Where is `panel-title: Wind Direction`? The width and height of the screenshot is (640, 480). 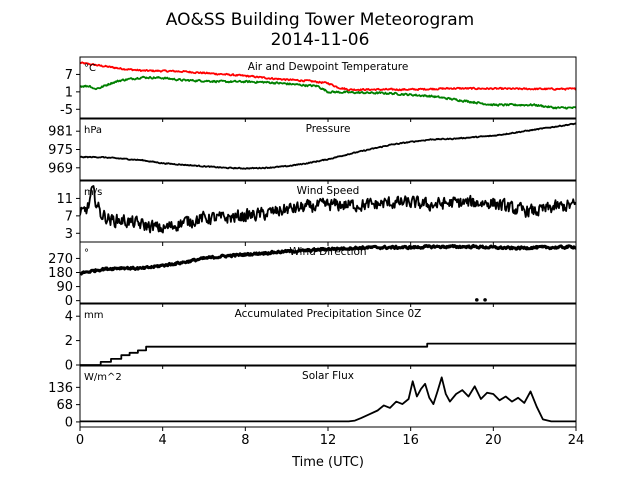 panel-title: Wind Direction is located at coordinates (327, 252).